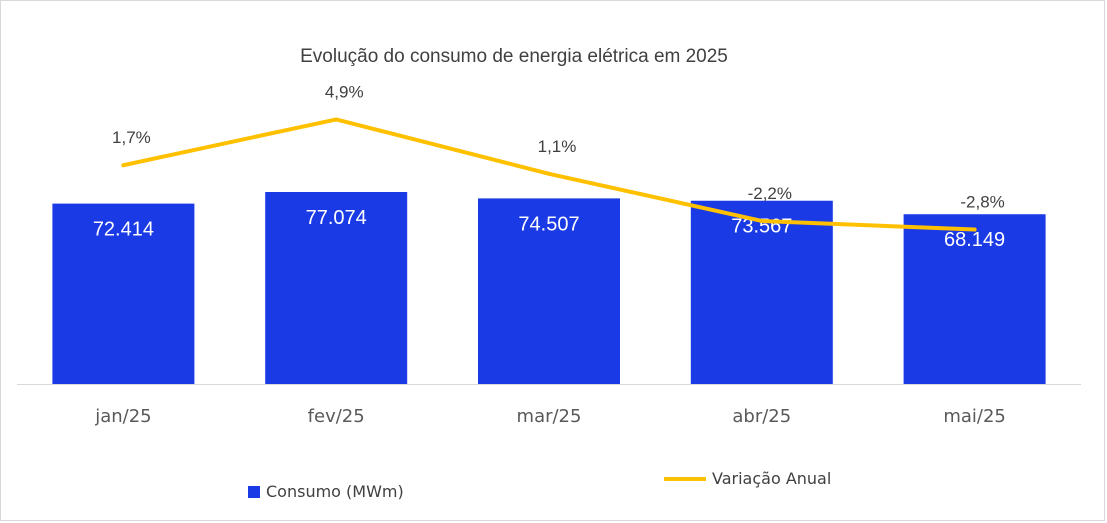 Image resolution: width=1107 pixels, height=523 pixels. I want to click on line-data-label: 4,9%, so click(344, 91).